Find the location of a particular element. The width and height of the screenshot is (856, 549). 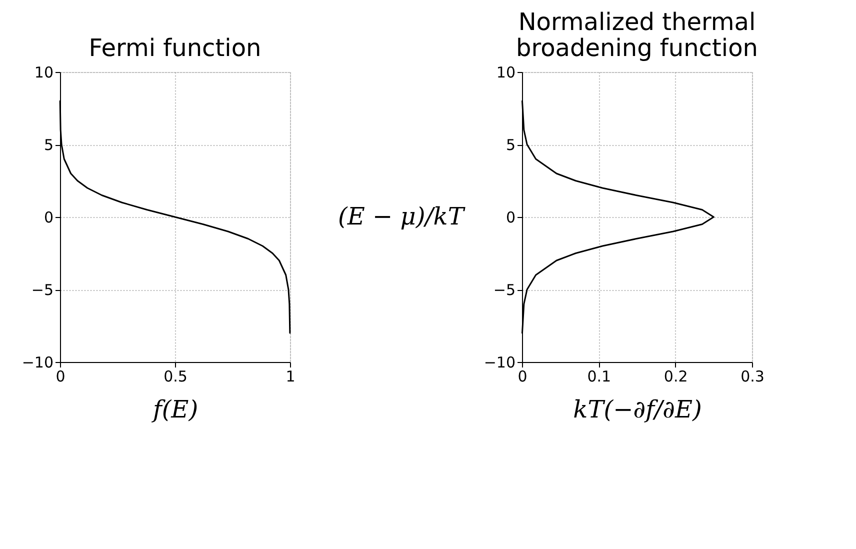

x-tick-label: 0.1 is located at coordinates (599, 377).